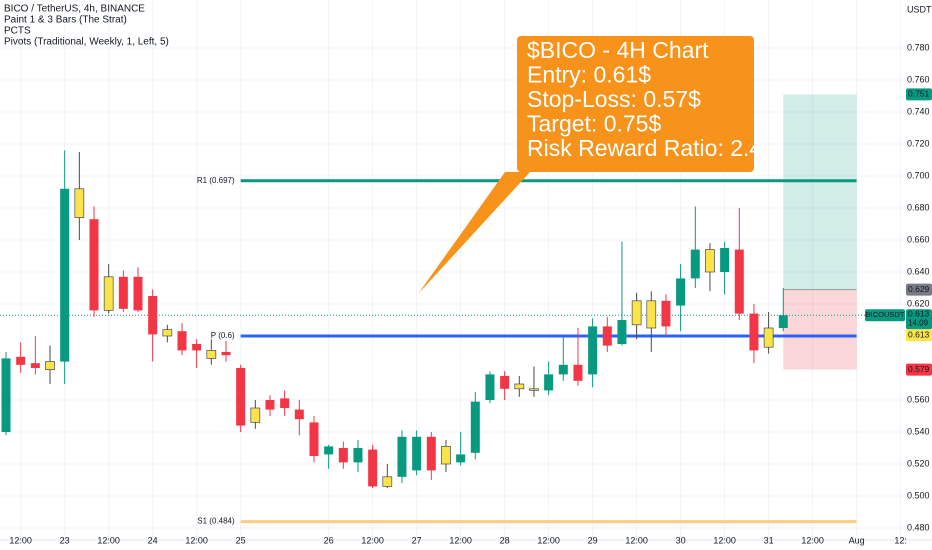  What do you see at coordinates (918, 79) in the screenshot?
I see `y-tick-label: 0.760` at bounding box center [918, 79].